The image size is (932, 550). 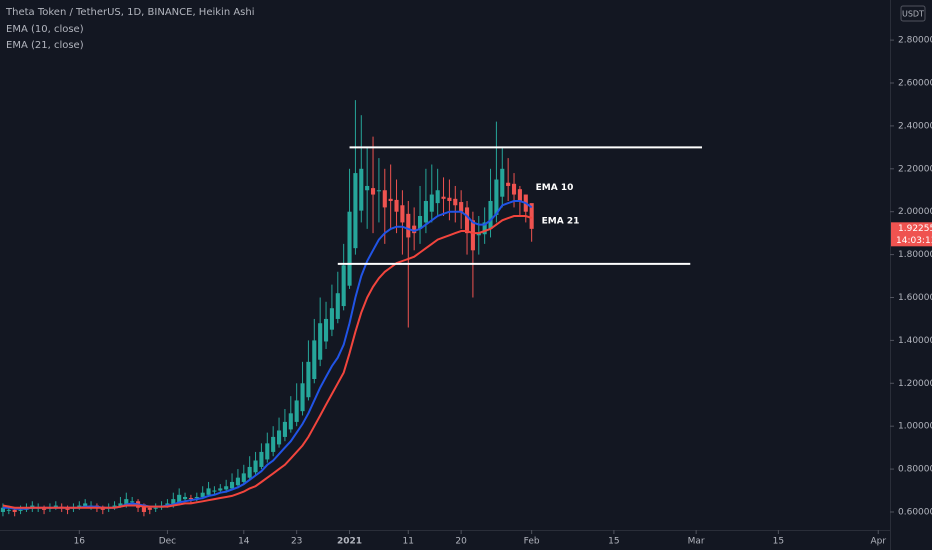 What do you see at coordinates (915, 229) in the screenshot?
I see `last-price: 1.92255` at bounding box center [915, 229].